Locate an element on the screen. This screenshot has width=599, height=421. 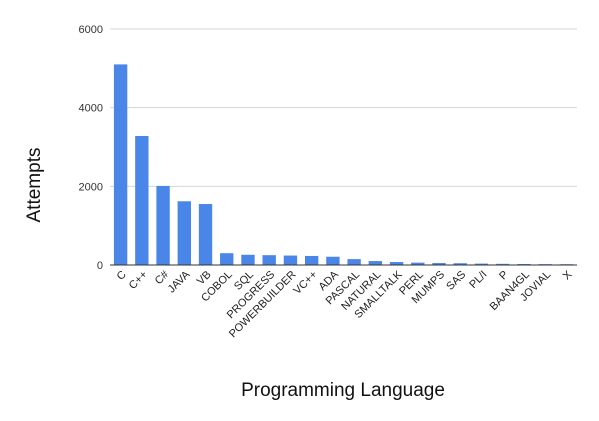
bar-sql is located at coordinates (248, 259).